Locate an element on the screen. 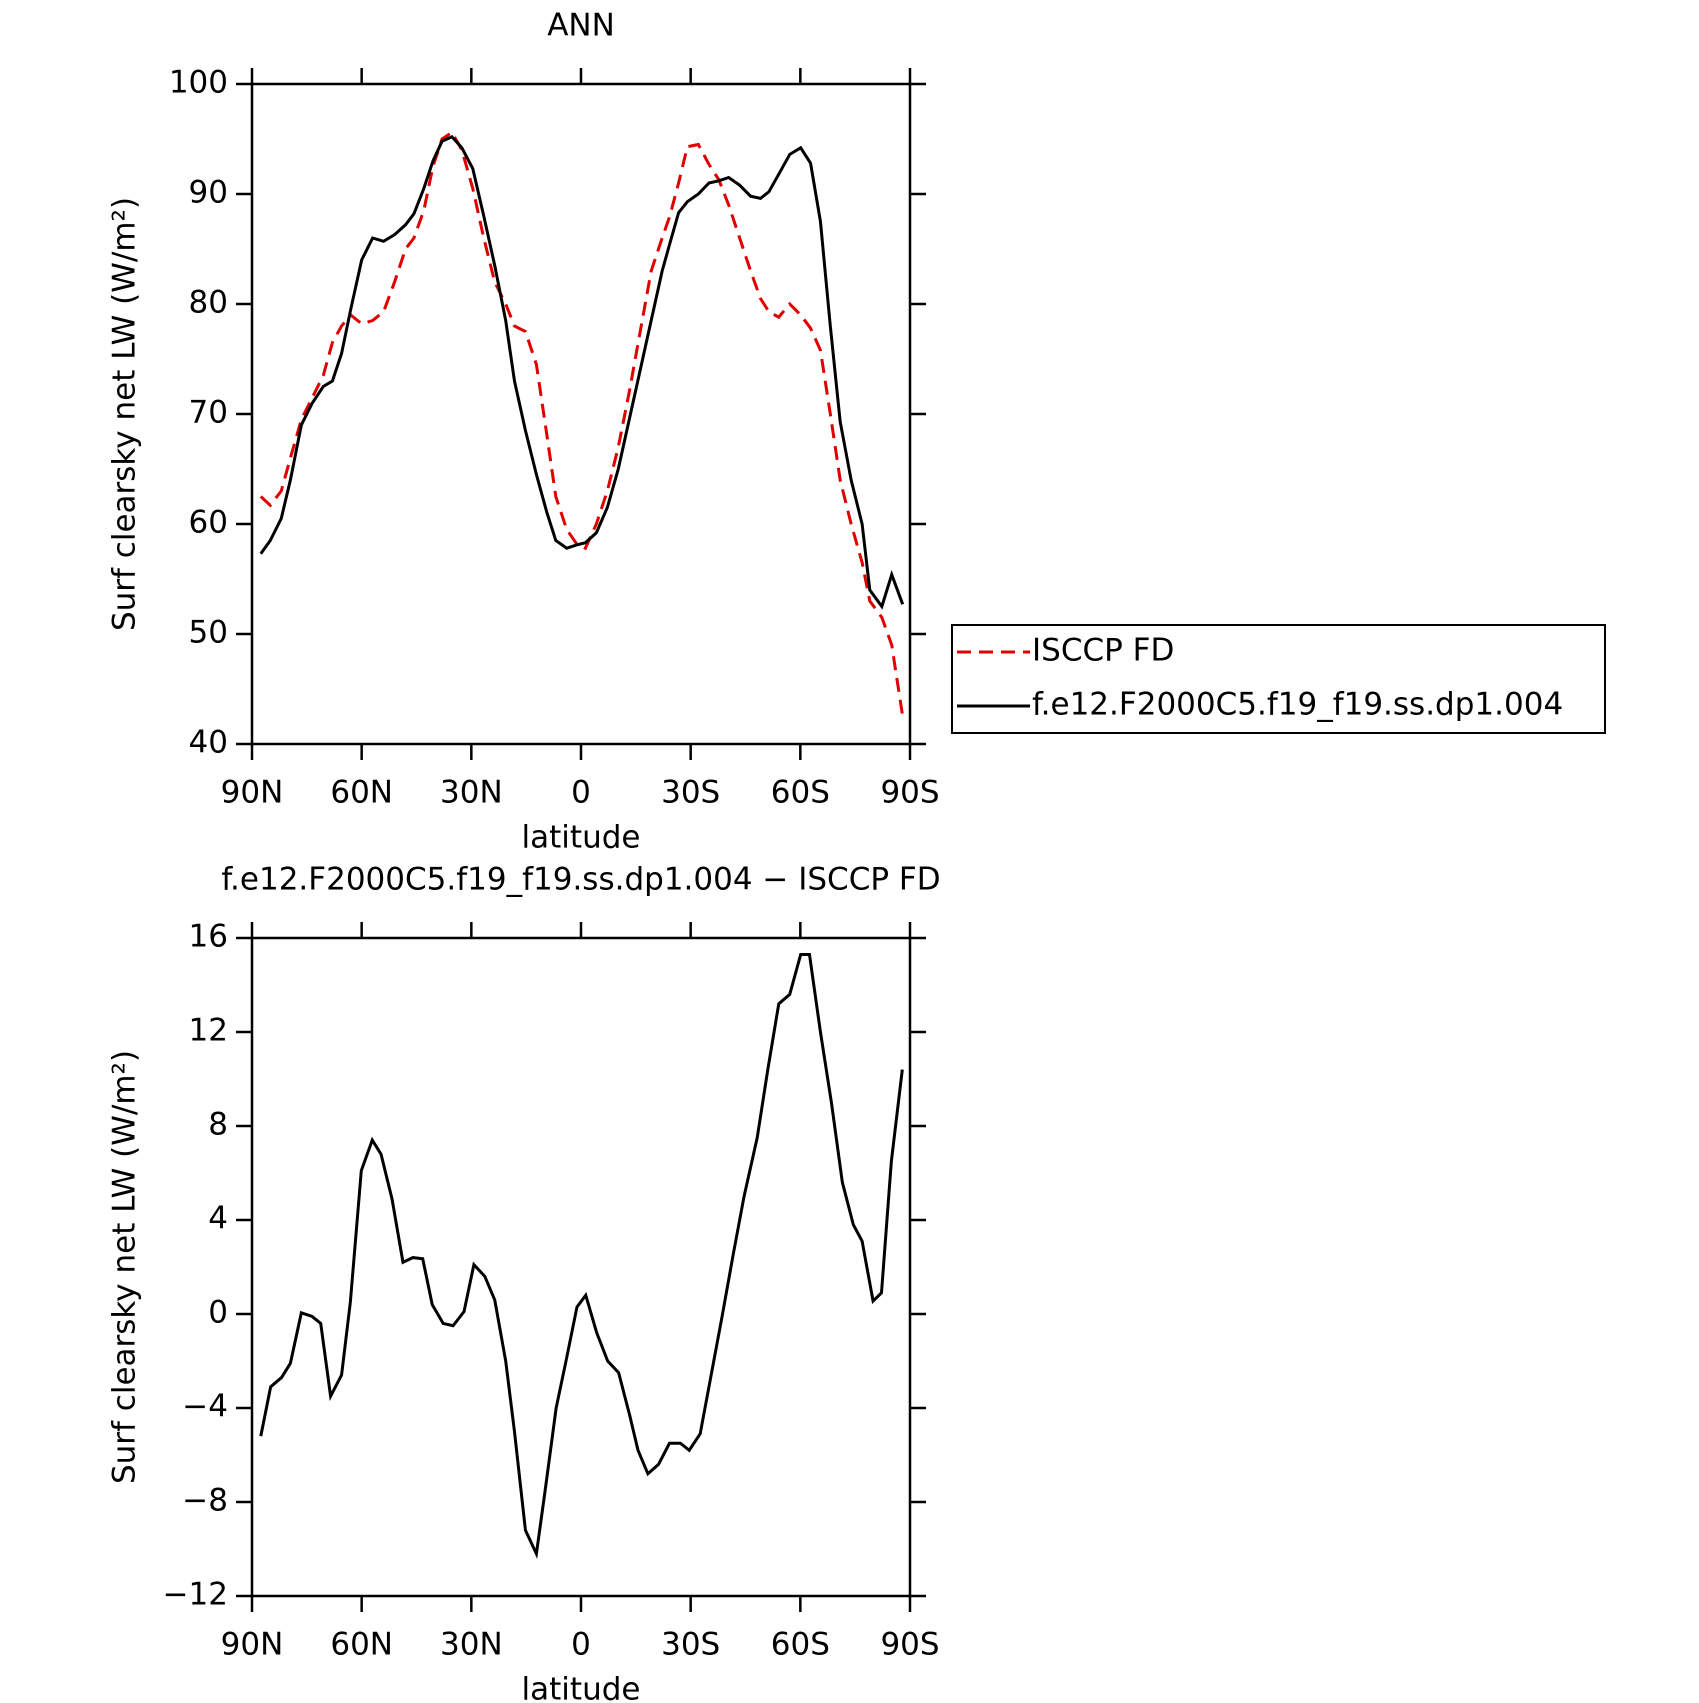  legend-label: ISCCP FD is located at coordinates (1103, 651).